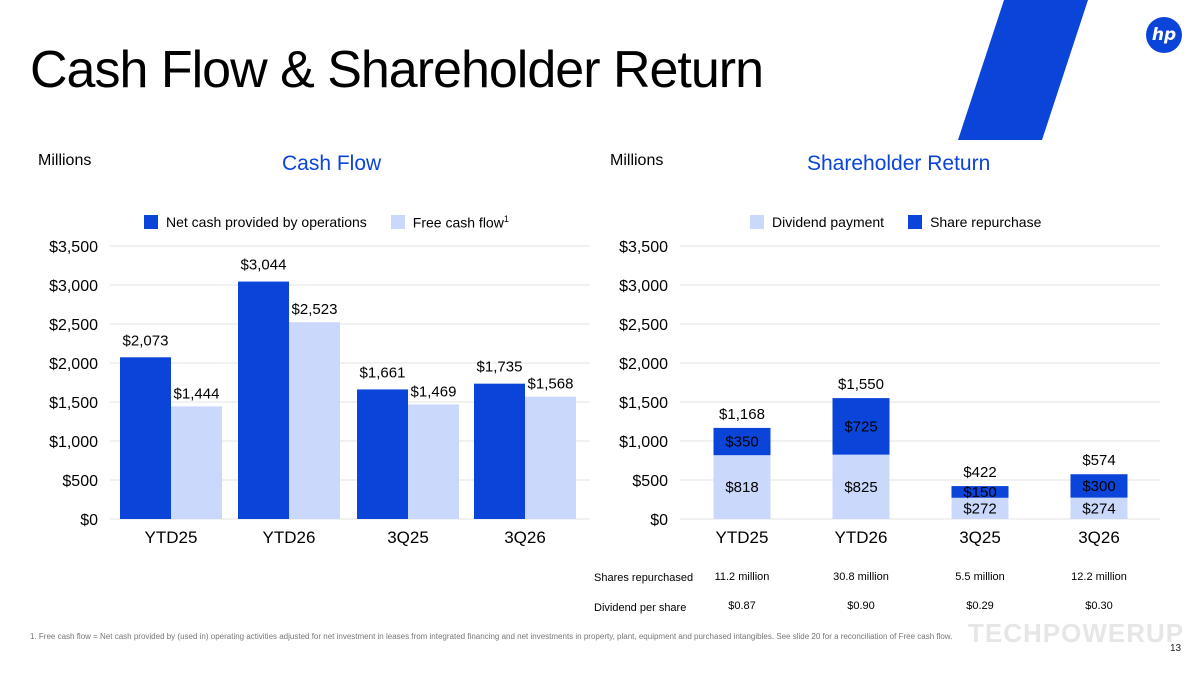  Describe the element at coordinates (1076, 633) in the screenshot. I see `watermark: TECHPOWERUP` at that location.